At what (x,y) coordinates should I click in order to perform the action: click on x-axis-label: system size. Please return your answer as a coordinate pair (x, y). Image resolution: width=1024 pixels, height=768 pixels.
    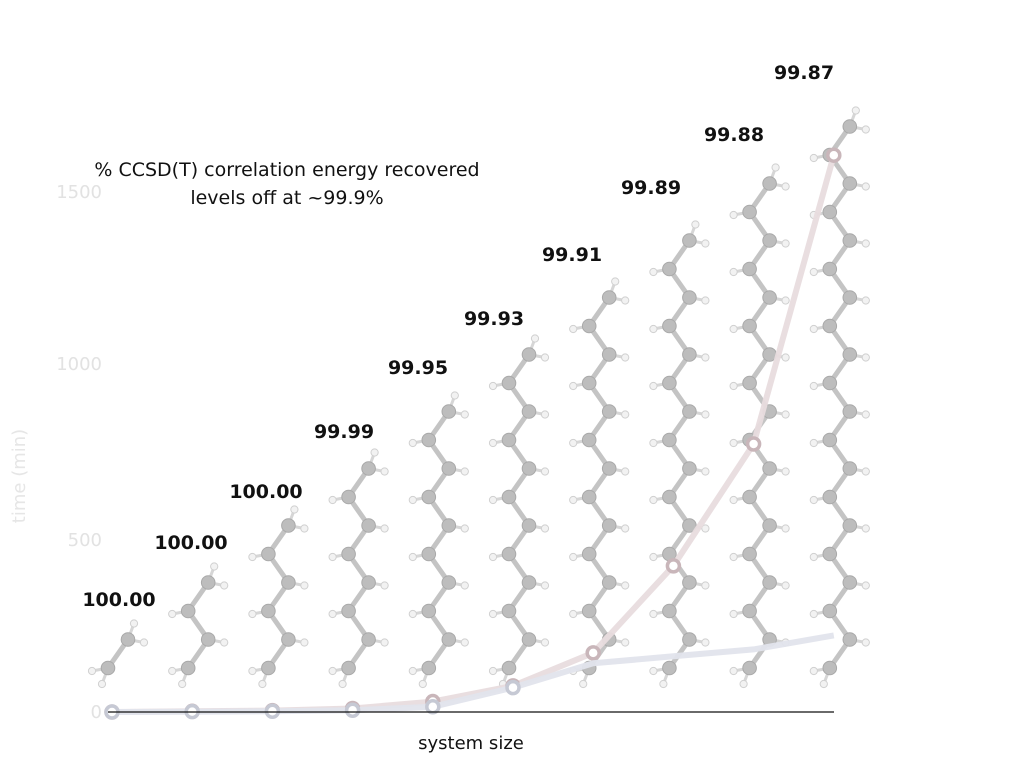
    Looking at the image, I should click on (471, 743).